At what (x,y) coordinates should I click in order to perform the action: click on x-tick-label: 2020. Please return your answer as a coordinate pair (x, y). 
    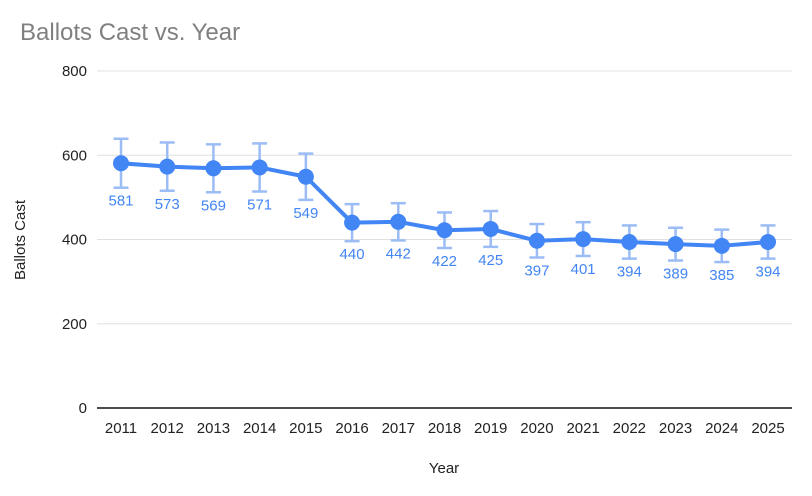
    Looking at the image, I should click on (536, 428).